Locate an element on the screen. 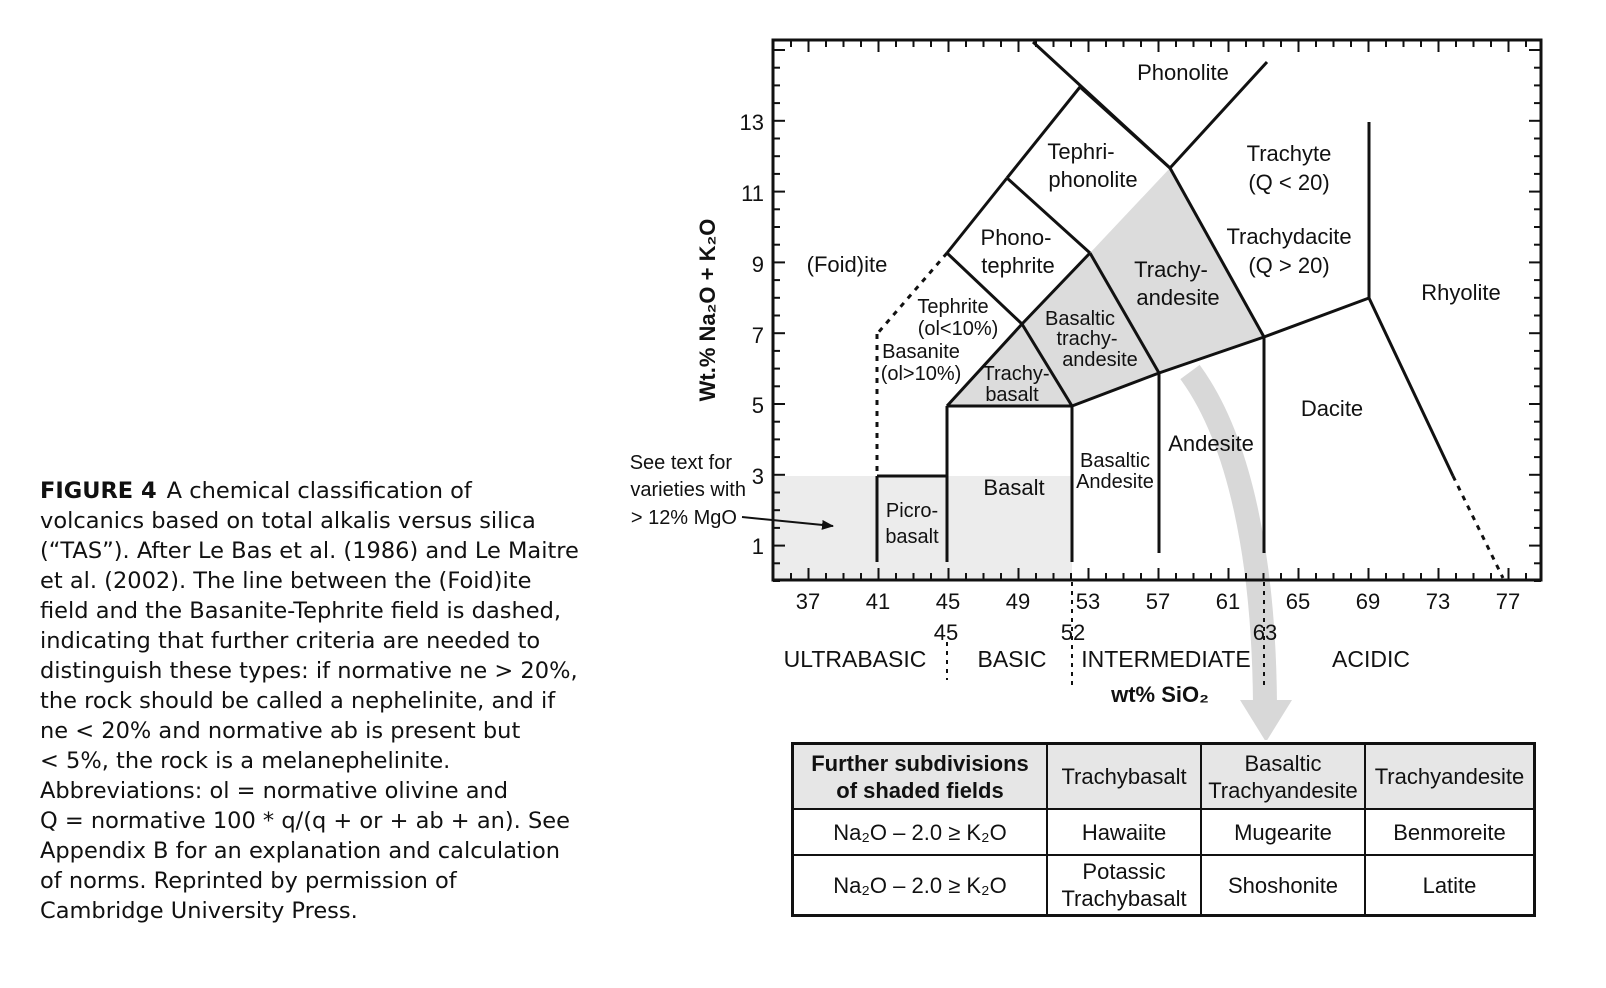  trachybasalt-shade is located at coordinates (1009, 365).